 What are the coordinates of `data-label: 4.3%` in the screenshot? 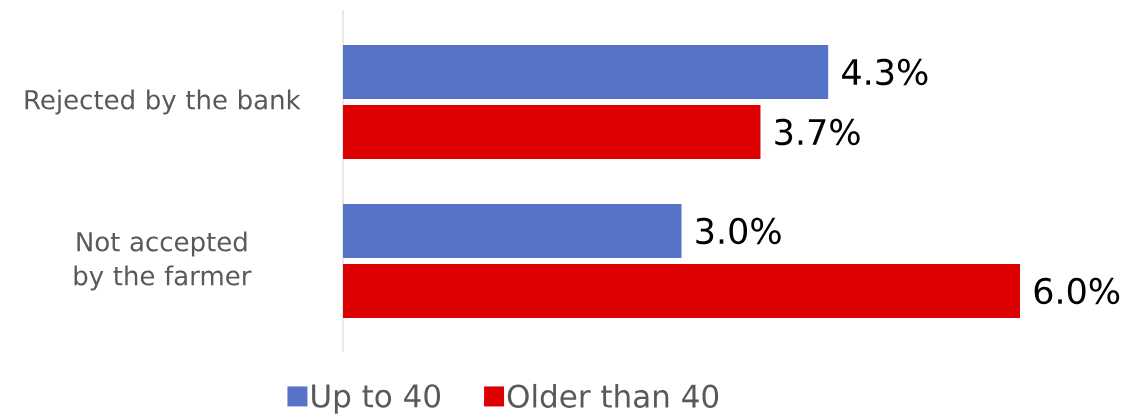 It's located at (885, 72).